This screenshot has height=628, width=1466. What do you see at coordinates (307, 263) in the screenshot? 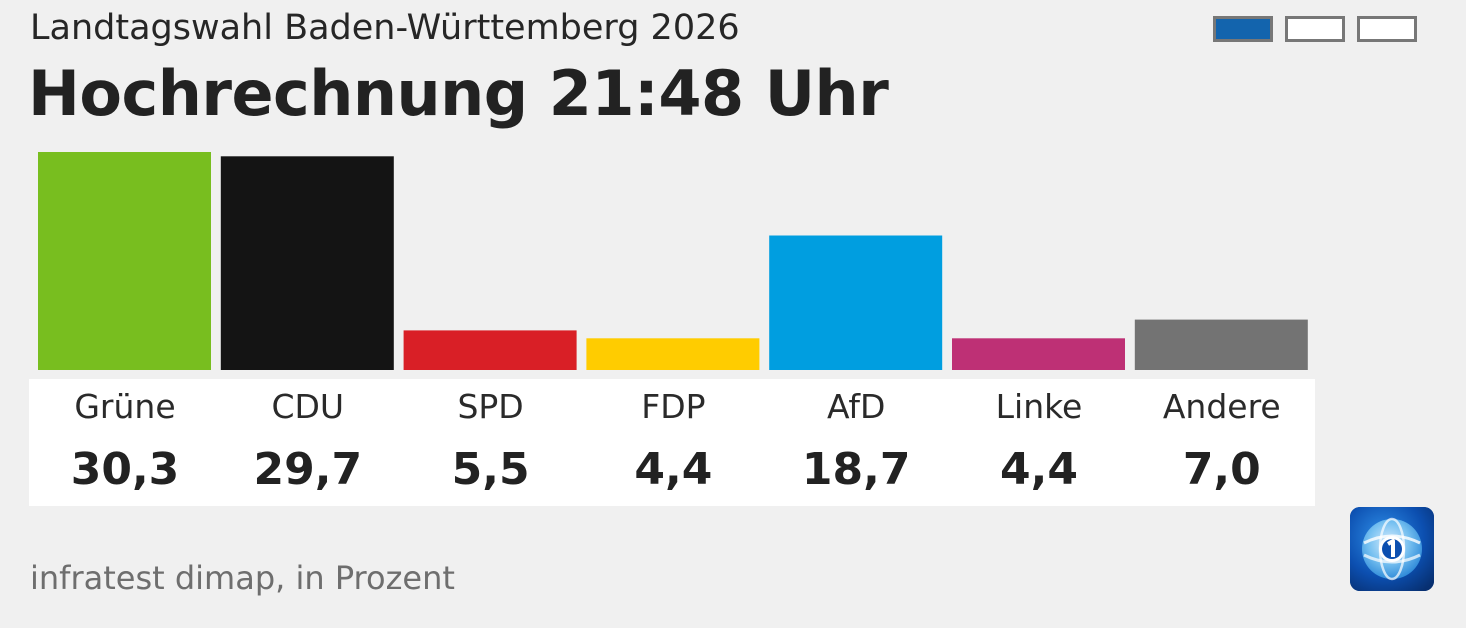
I see `bar-cdu` at bounding box center [307, 263].